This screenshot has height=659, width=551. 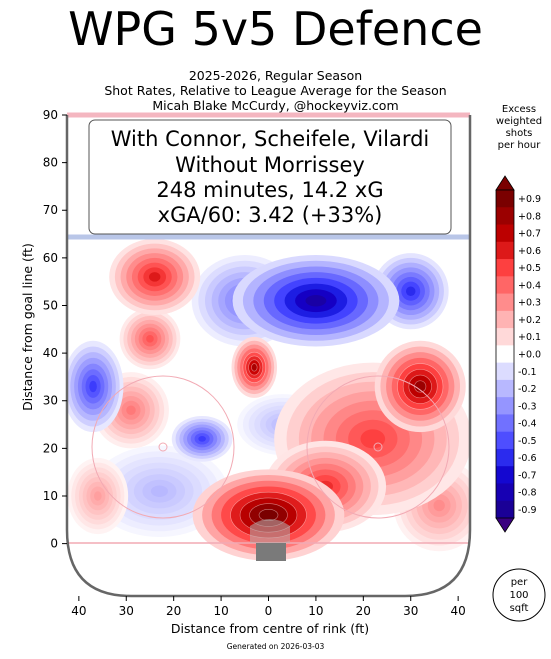 What do you see at coordinates (50, 401) in the screenshot?
I see `y-tick-label: 30` at bounding box center [50, 401].